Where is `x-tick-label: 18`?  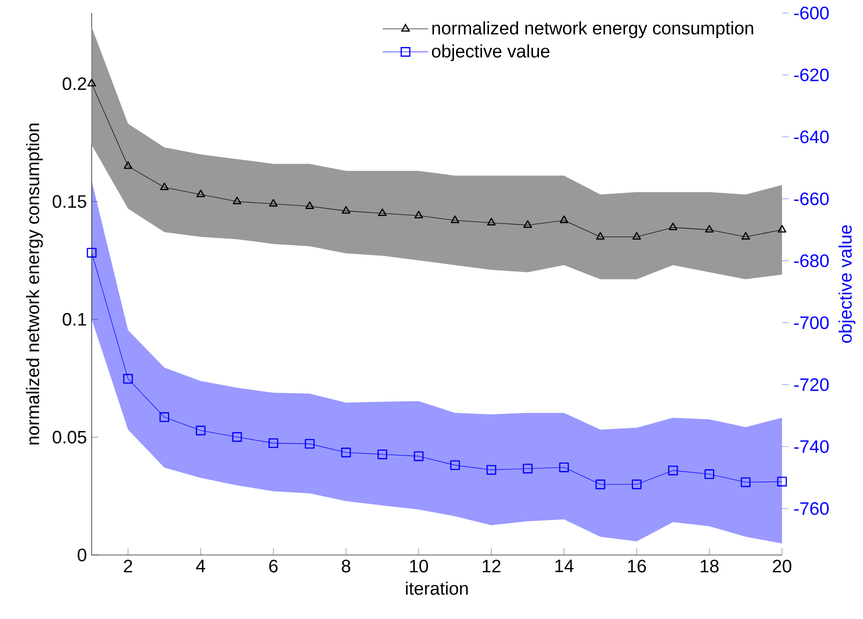
x-tick-label: 18 is located at coordinates (709, 566).